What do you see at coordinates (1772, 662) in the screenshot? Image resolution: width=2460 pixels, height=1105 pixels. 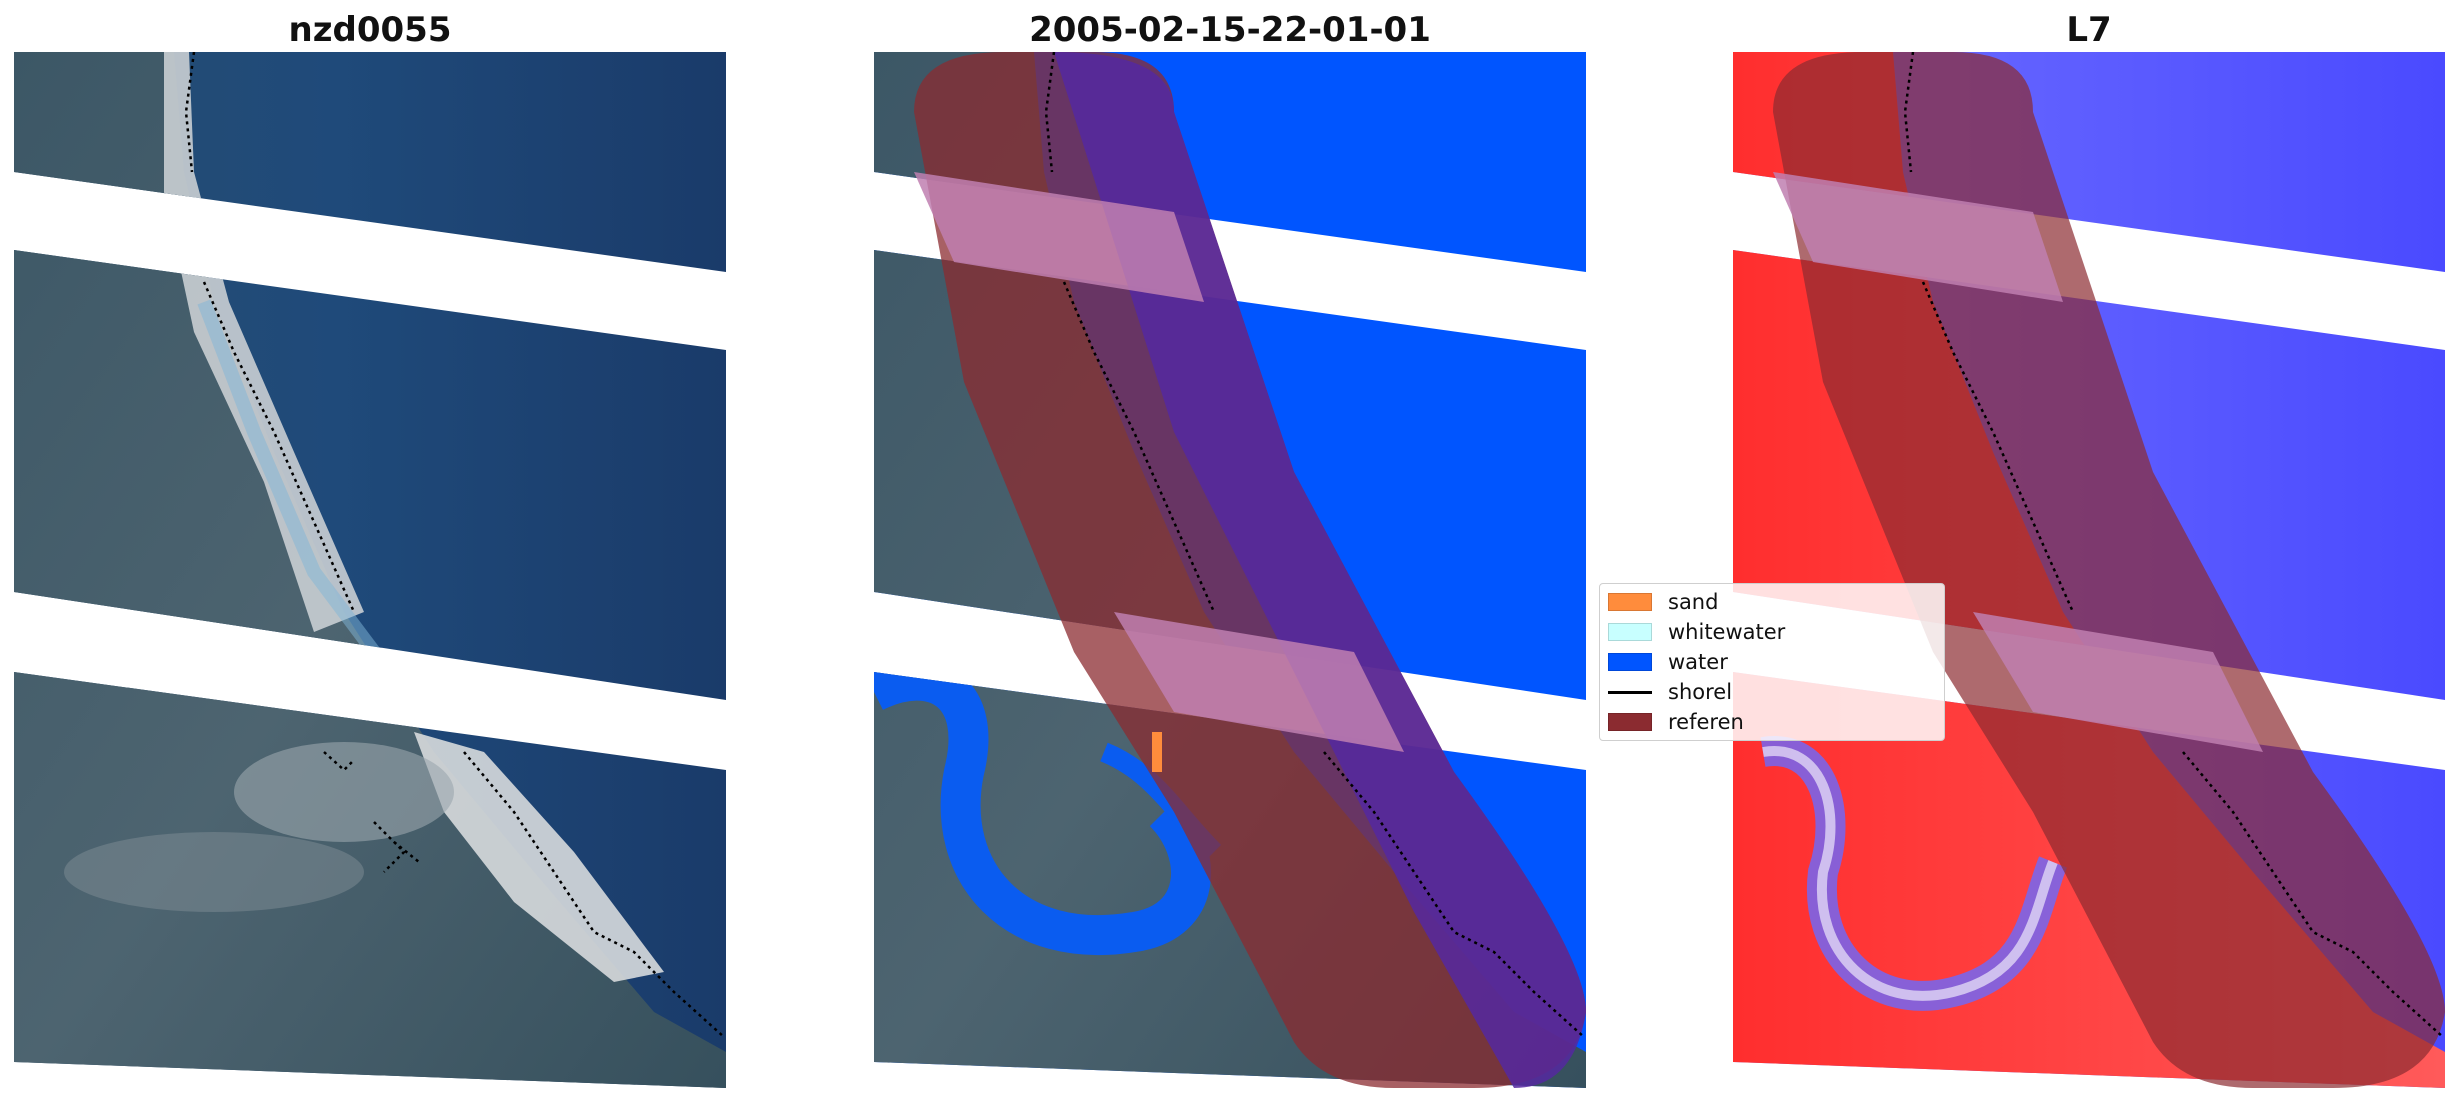 I see `legend: sand whitewater water shorel referen` at bounding box center [1772, 662].